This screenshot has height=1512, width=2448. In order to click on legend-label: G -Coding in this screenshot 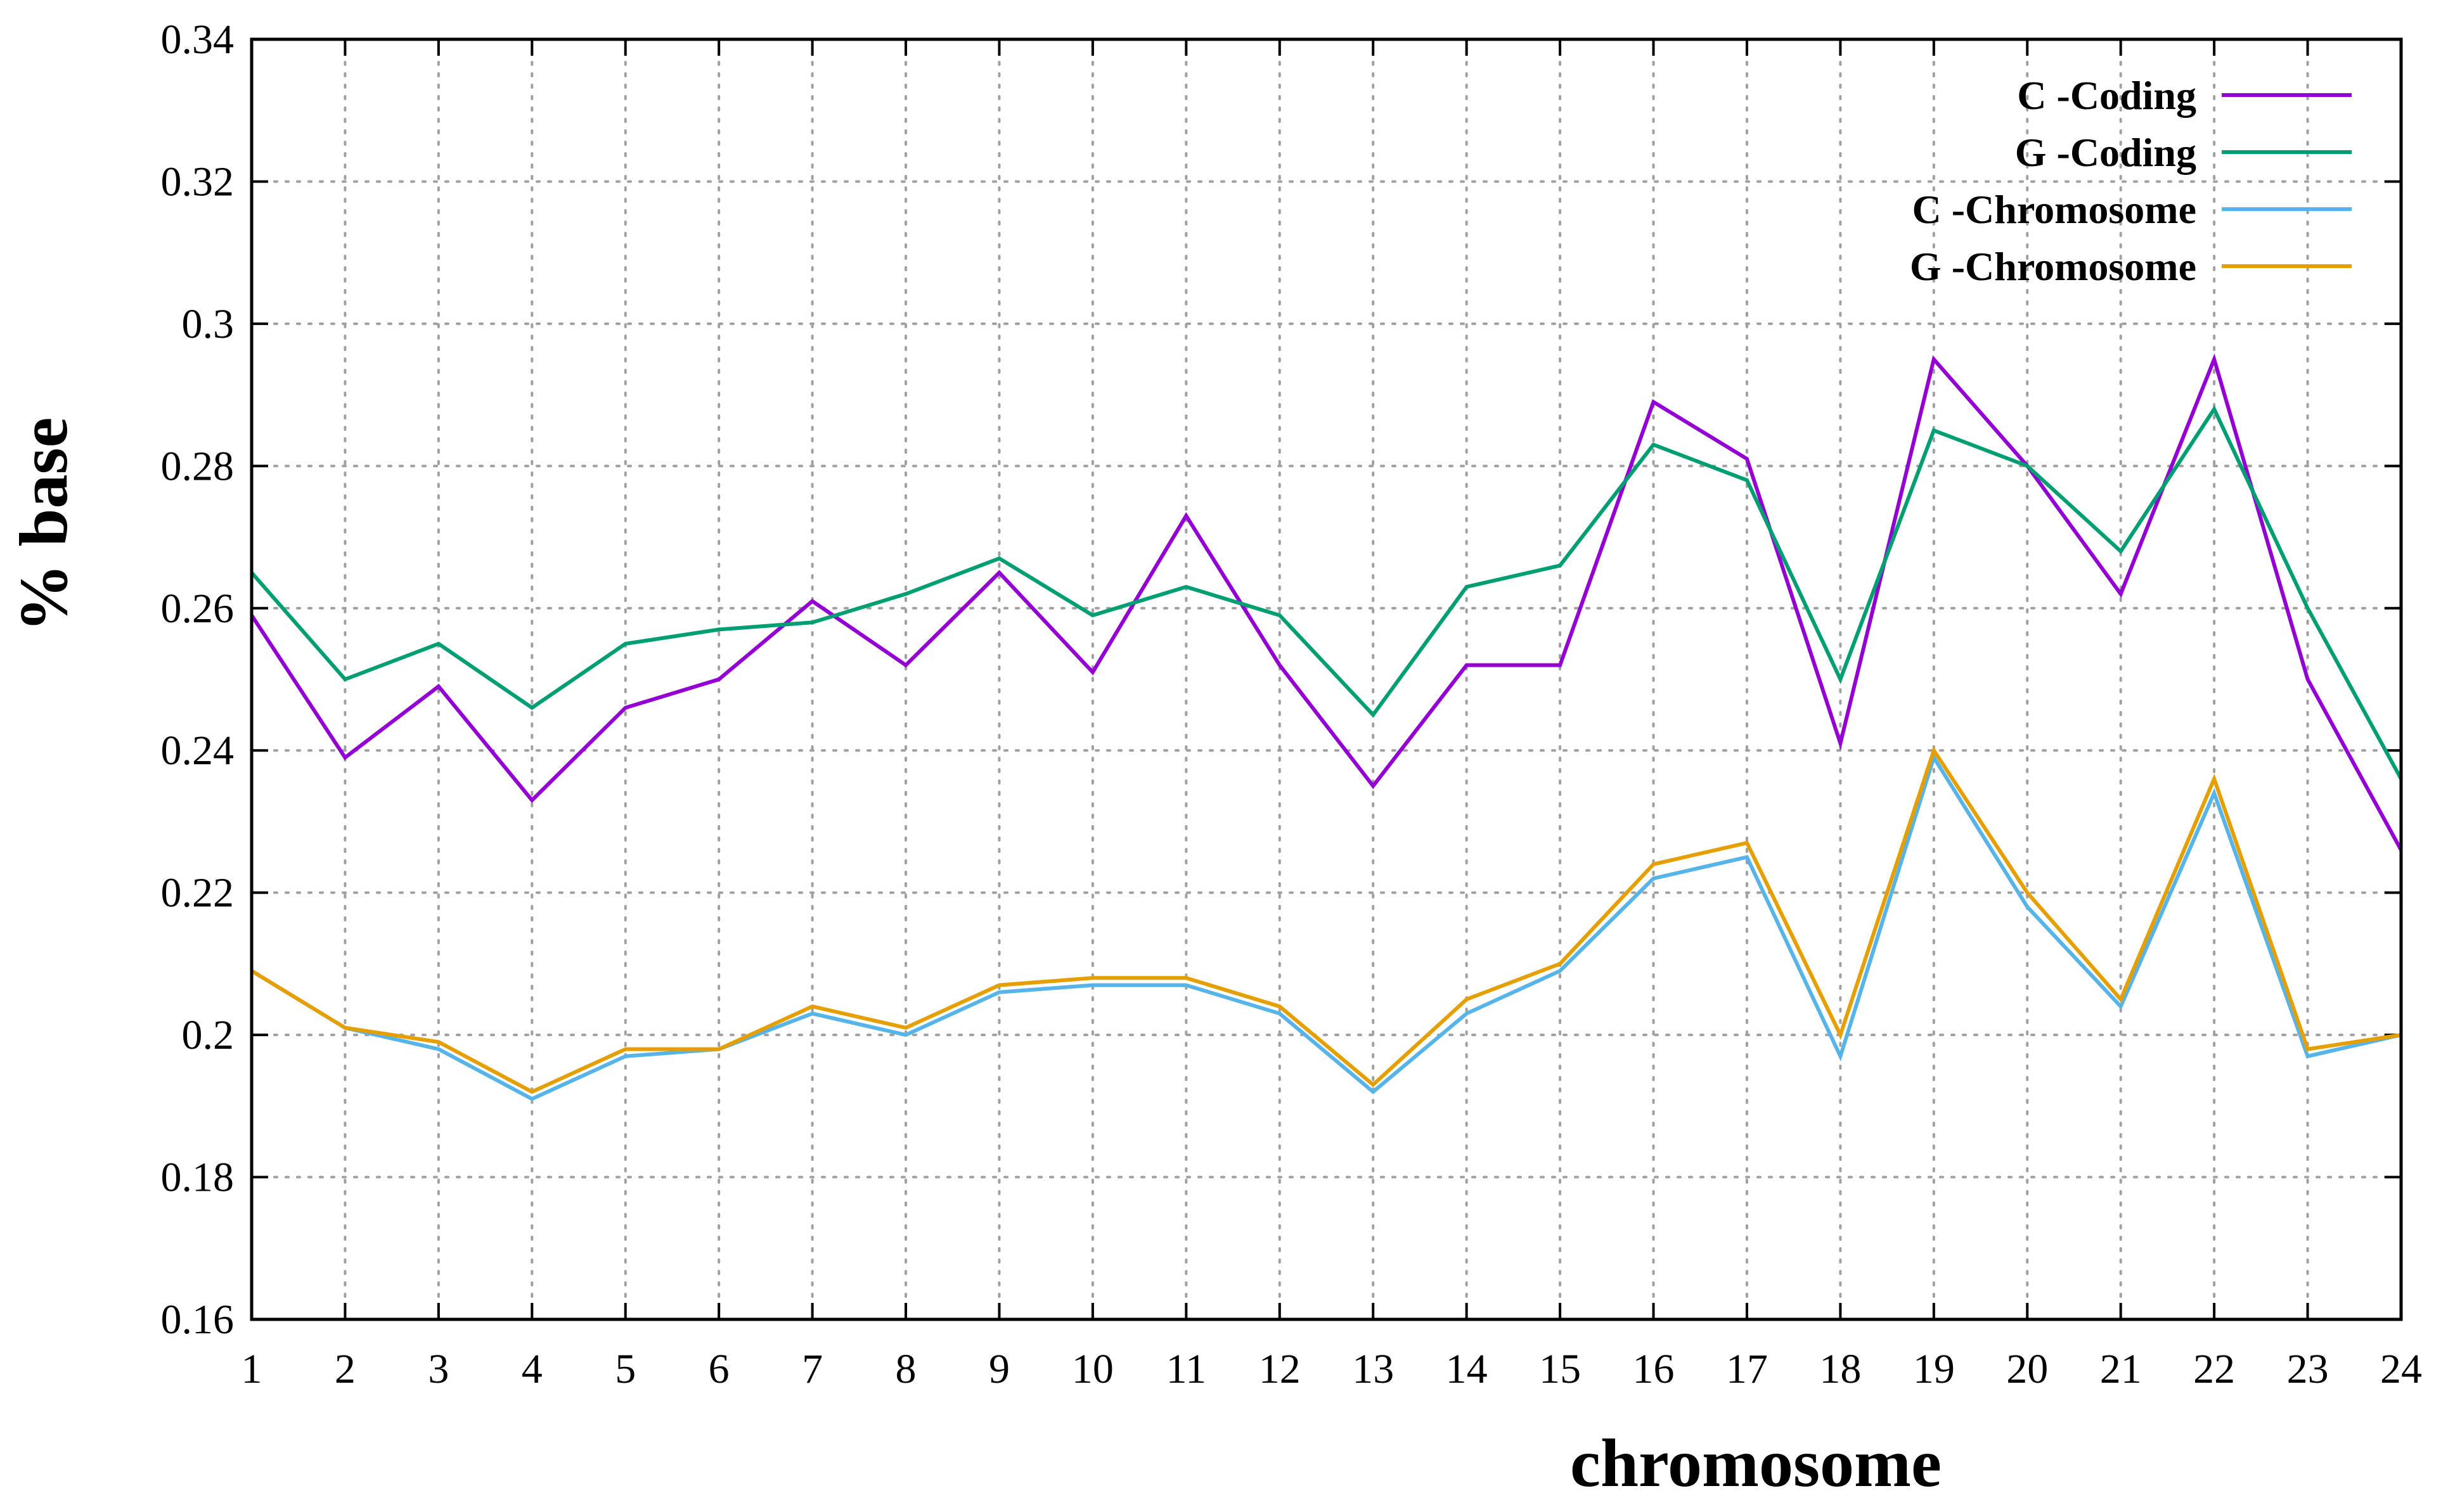, I will do `click(2105, 152)`.